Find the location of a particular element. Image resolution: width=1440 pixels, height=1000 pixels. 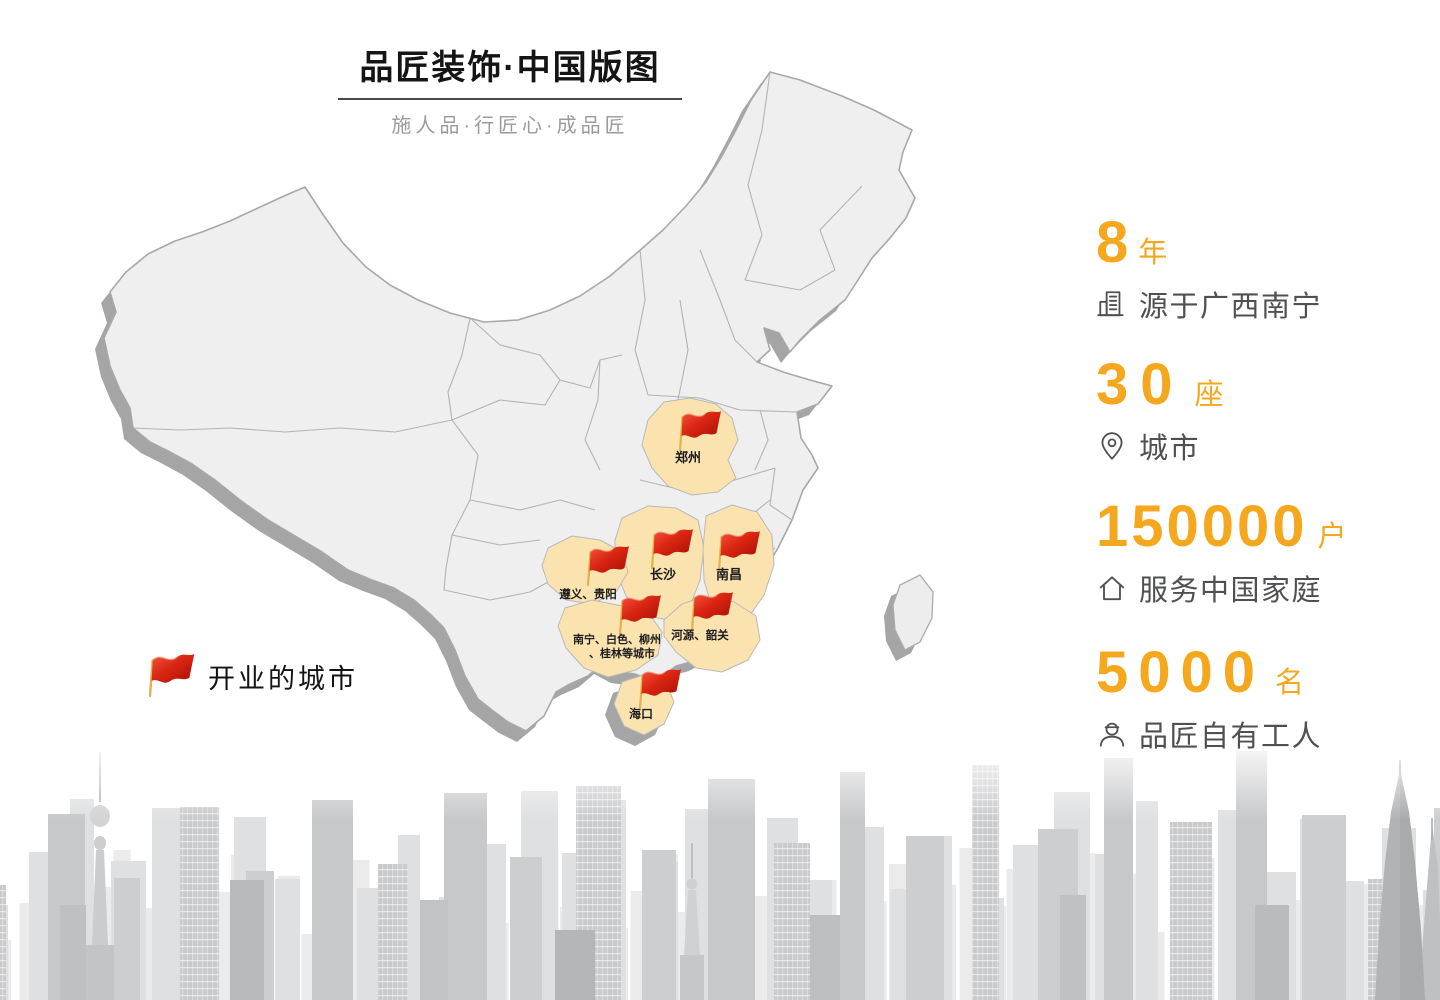

stat-workers: 5000 名 品匠自有工人 is located at coordinates (1209, 697).